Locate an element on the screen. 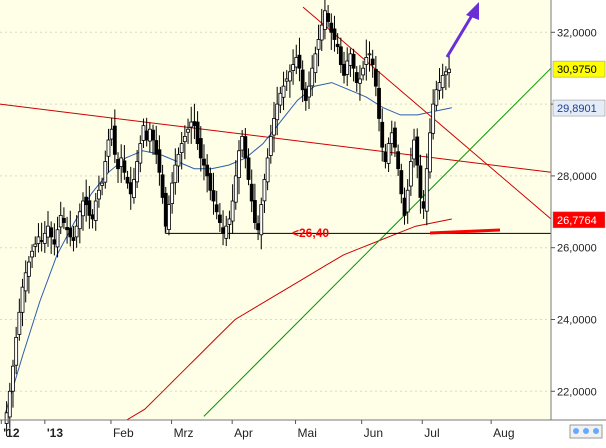 This screenshot has height=448, width=606. x-tick-label: '13 is located at coordinates (55, 433).